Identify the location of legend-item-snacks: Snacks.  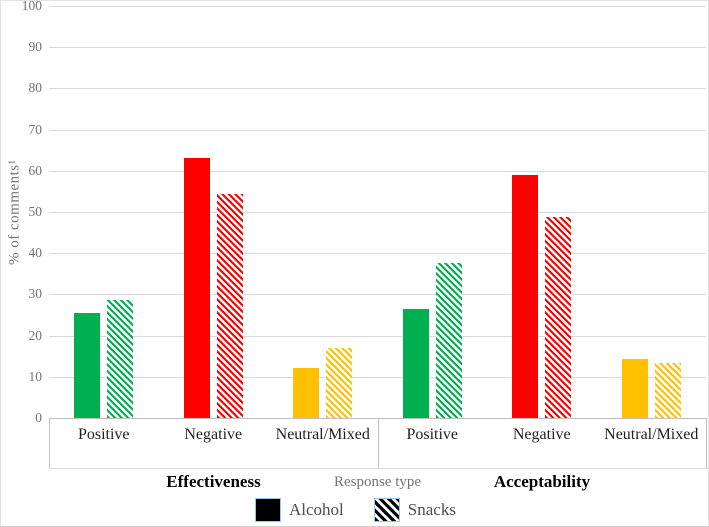
(414, 510).